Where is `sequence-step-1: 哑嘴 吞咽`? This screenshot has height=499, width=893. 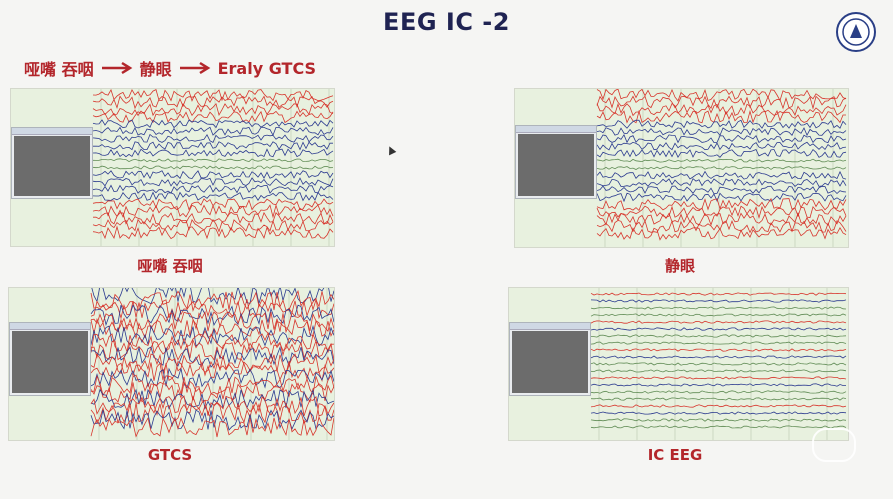 sequence-step-1: 哑嘴 吞咽 is located at coordinates (59, 69).